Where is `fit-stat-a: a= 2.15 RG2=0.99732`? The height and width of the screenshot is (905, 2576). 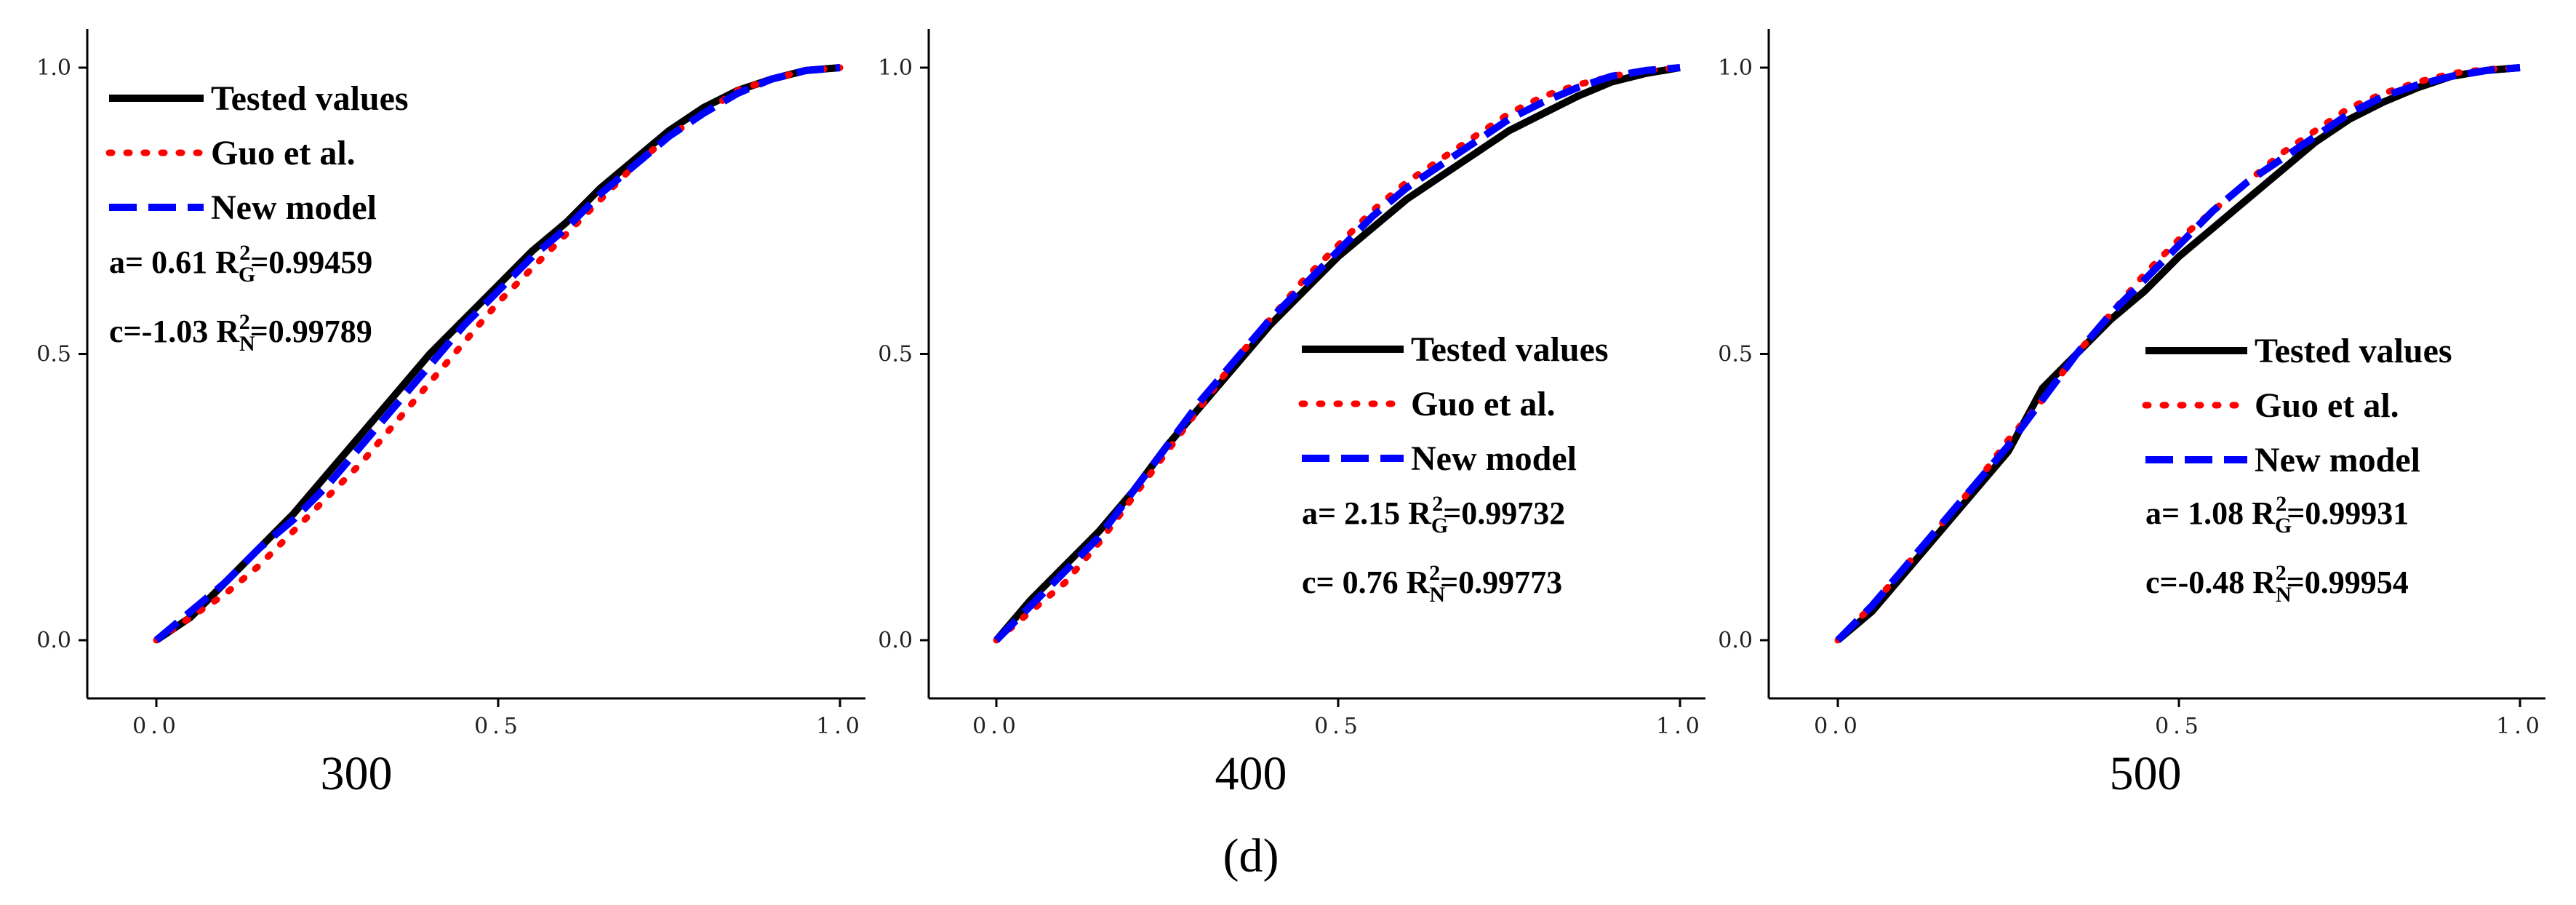 fit-stat-a: a= 2.15 RG2=0.99732 is located at coordinates (1433, 515).